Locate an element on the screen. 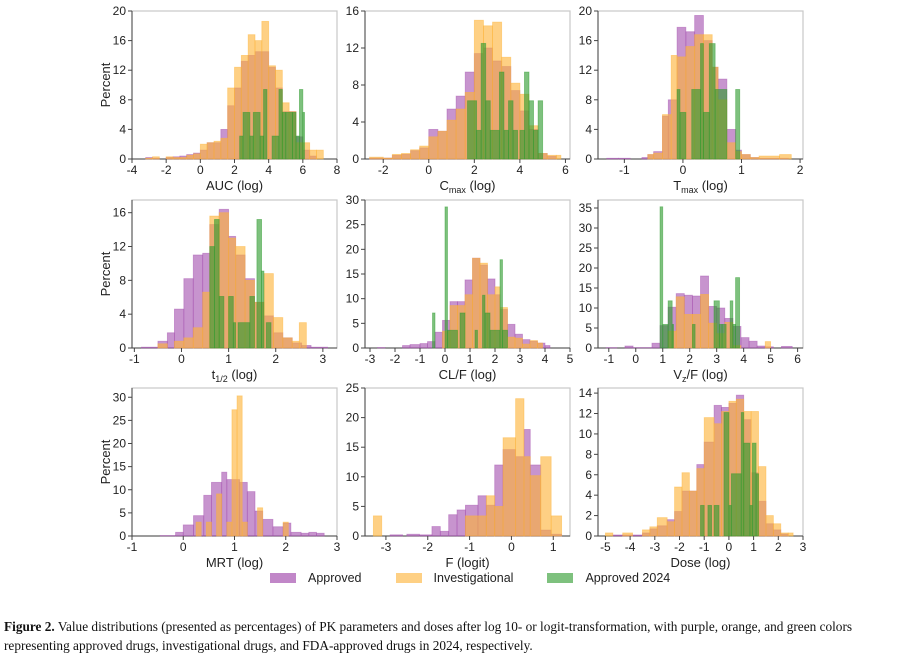 The width and height of the screenshot is (911, 656). y-tick-label: 6 is located at coordinates (588, 475).